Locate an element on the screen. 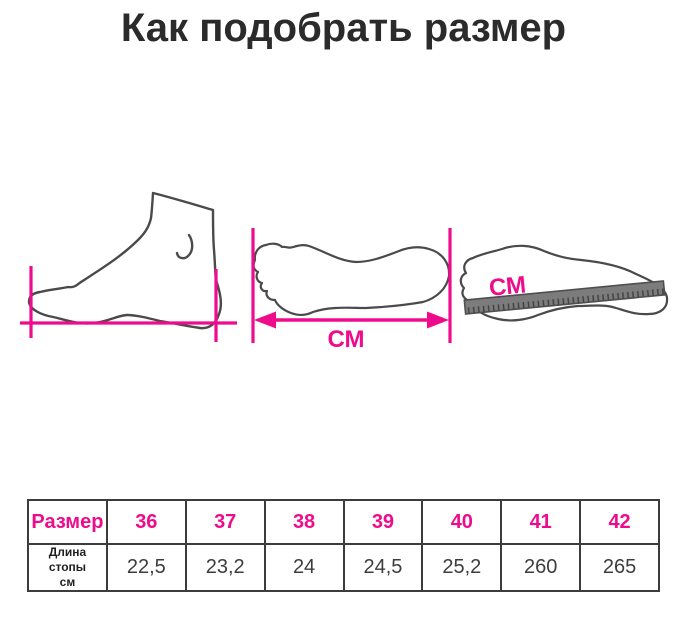  foot-length-label-cell: Длина стопы см is located at coordinates (67, 567).